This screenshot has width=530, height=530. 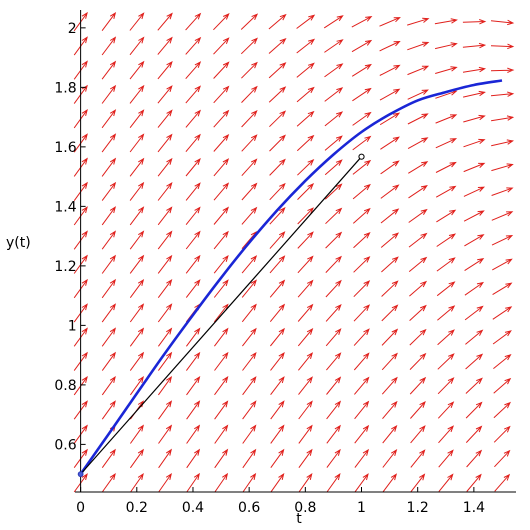 I want to click on x-tick-label: 0.4, so click(x=193, y=508).